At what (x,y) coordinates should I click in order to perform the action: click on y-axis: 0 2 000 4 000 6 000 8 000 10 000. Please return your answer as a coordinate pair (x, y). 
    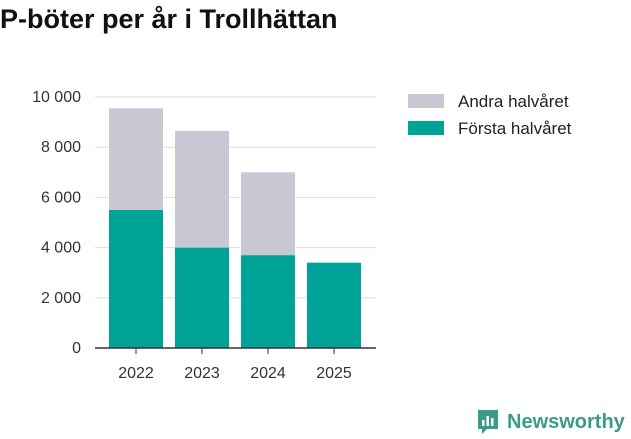
    Looking at the image, I should click on (56, 223).